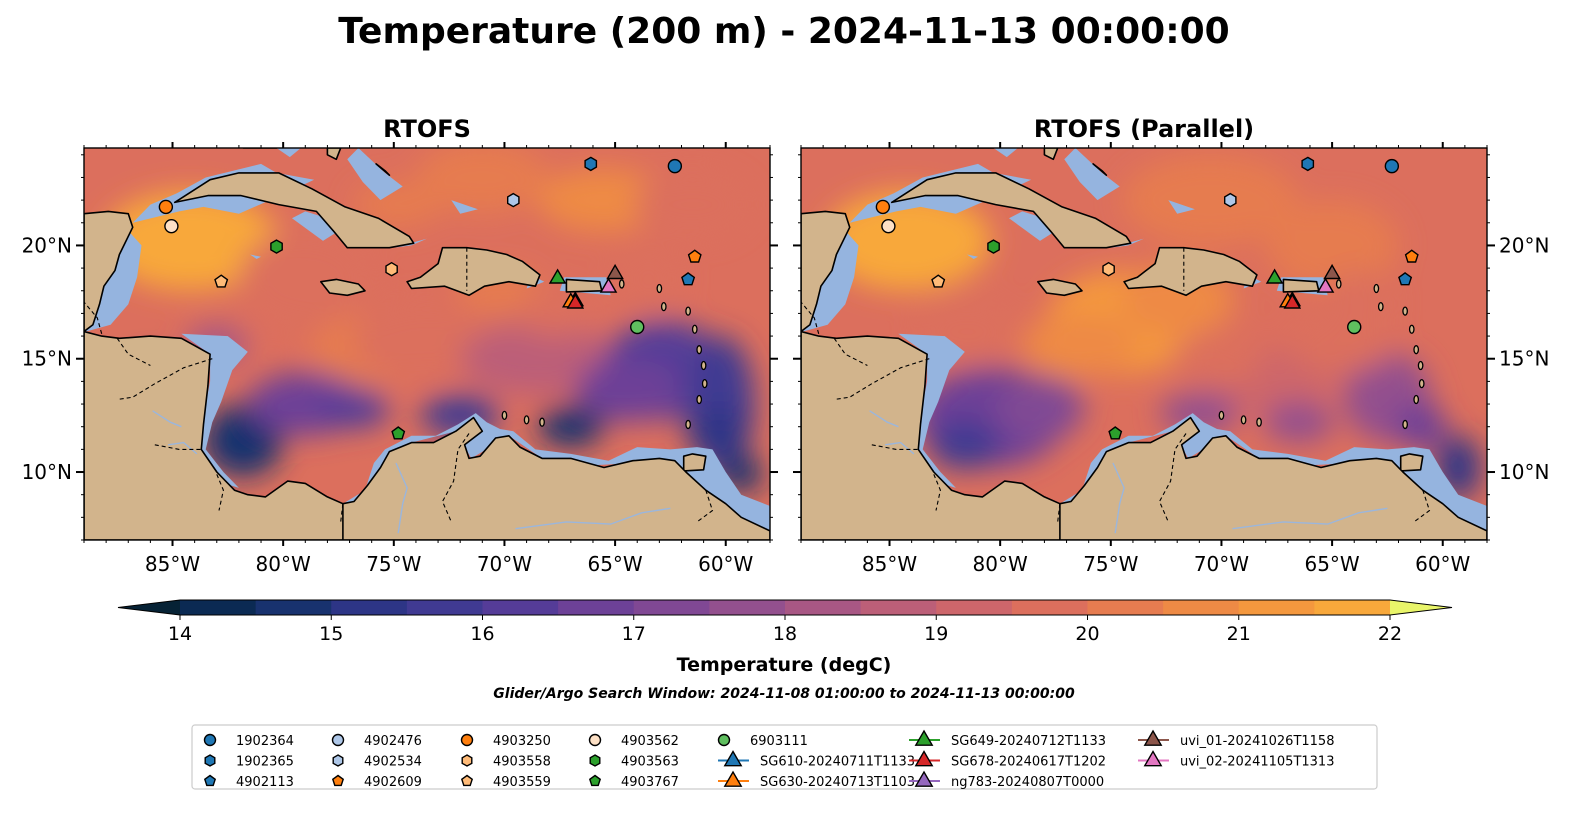 This screenshot has width=1582, height=827. I want to click on legend-label: 4903562, so click(650, 741).